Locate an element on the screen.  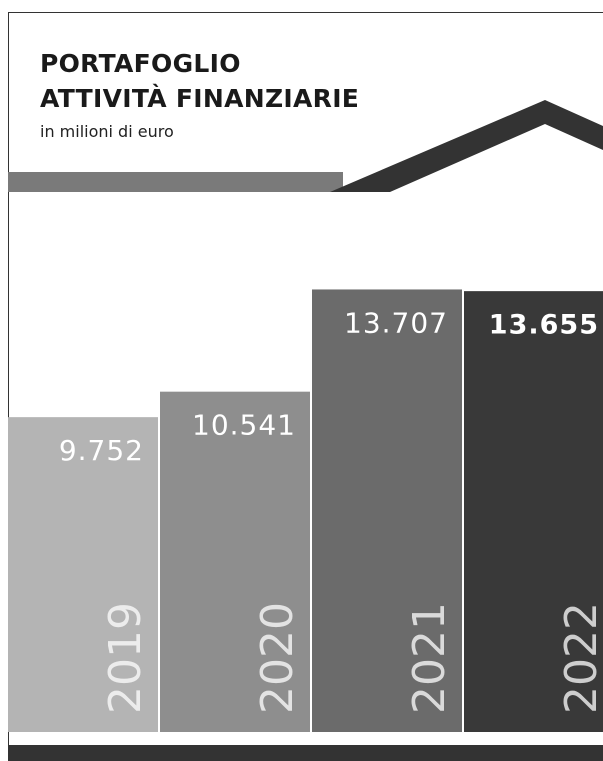
footer-band is located at coordinates (305, 753).